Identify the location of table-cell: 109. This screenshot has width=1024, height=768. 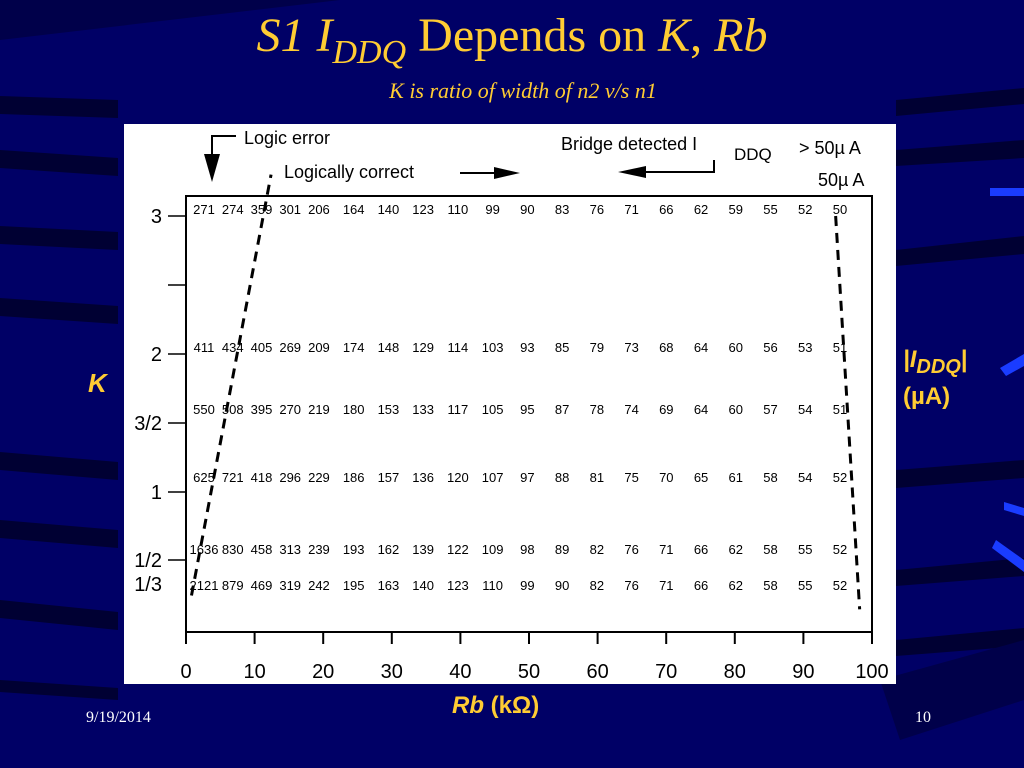
(493, 549).